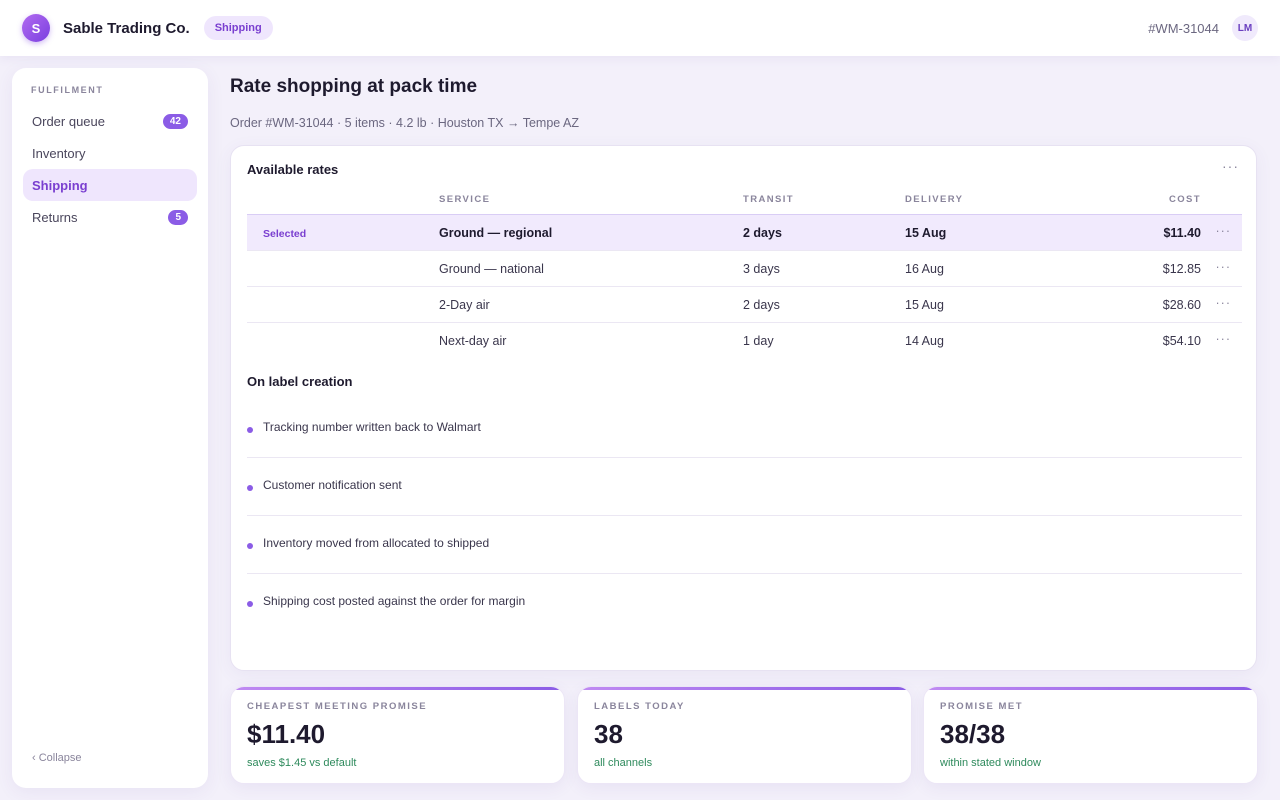 This screenshot has width=1280, height=800. I want to click on avatar: LM, so click(1245, 28).